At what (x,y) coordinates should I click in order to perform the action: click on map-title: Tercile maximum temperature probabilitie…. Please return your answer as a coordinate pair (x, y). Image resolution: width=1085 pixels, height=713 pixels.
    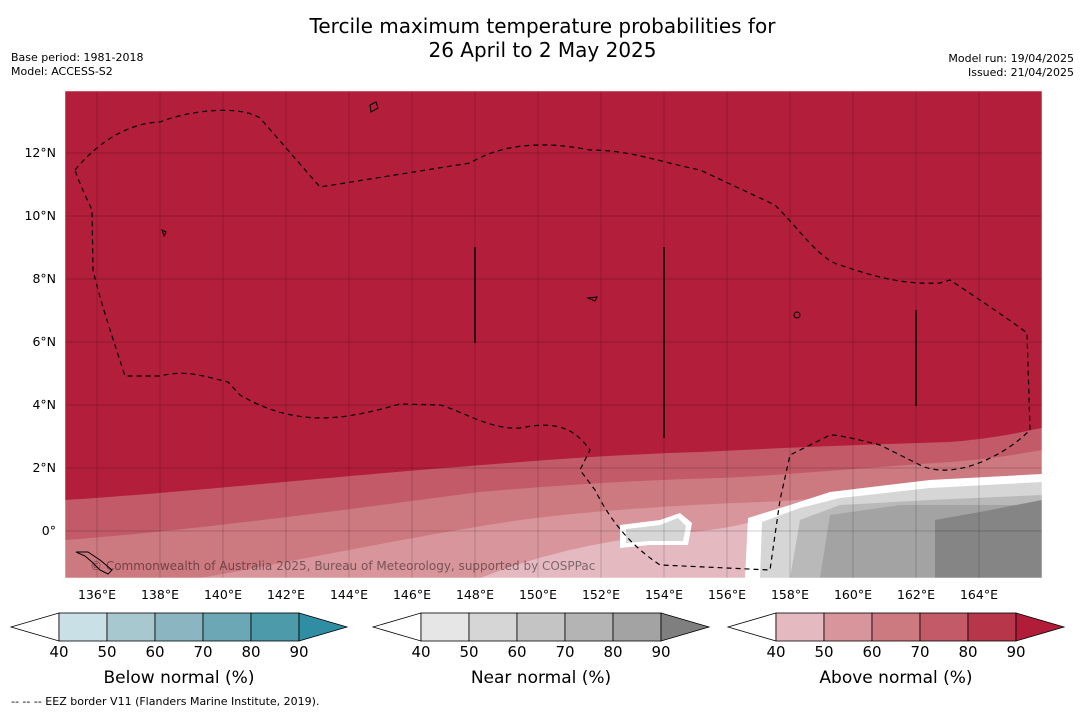
    Looking at the image, I should click on (542, 38).